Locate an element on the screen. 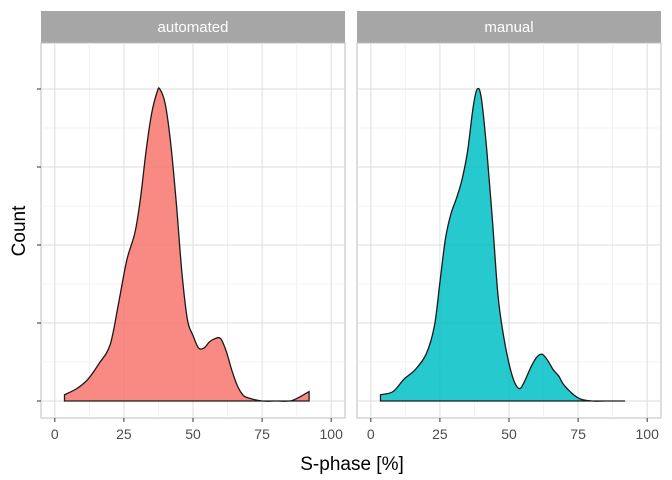 Image resolution: width=672 pixels, height=480 pixels. x-axis-layer: 0 25 50 75 100 0 25 50 75 100 is located at coordinates (355, 430).